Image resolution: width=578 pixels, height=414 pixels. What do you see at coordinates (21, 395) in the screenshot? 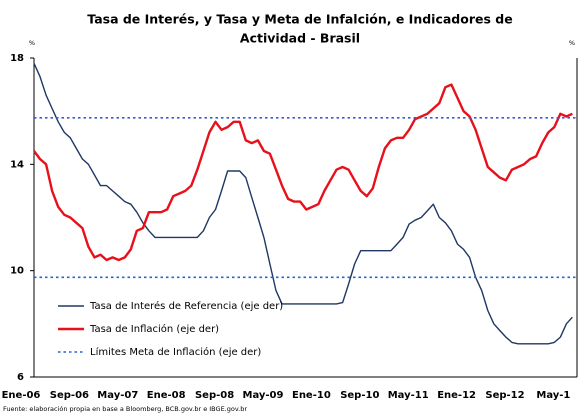
I see `x-tick-label: Ene-06` at bounding box center [21, 395].